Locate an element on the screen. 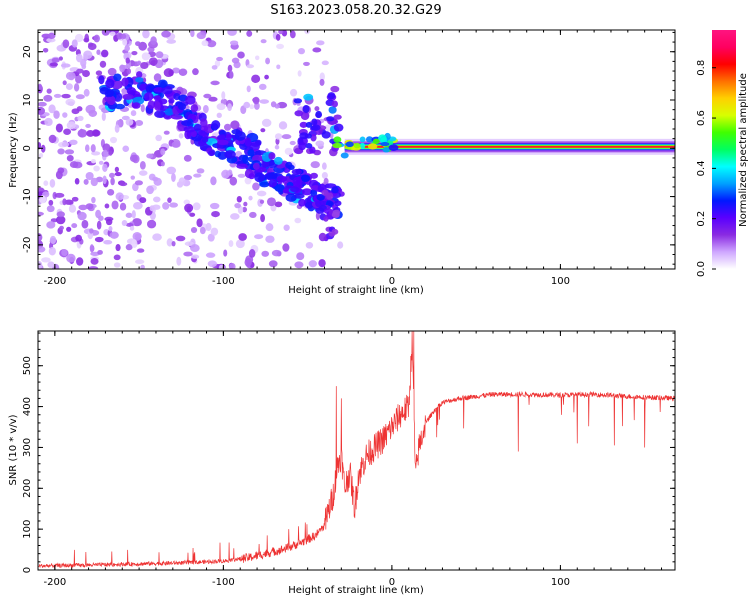  colorbar-tick-label: 0.0 is located at coordinates (701, 269).